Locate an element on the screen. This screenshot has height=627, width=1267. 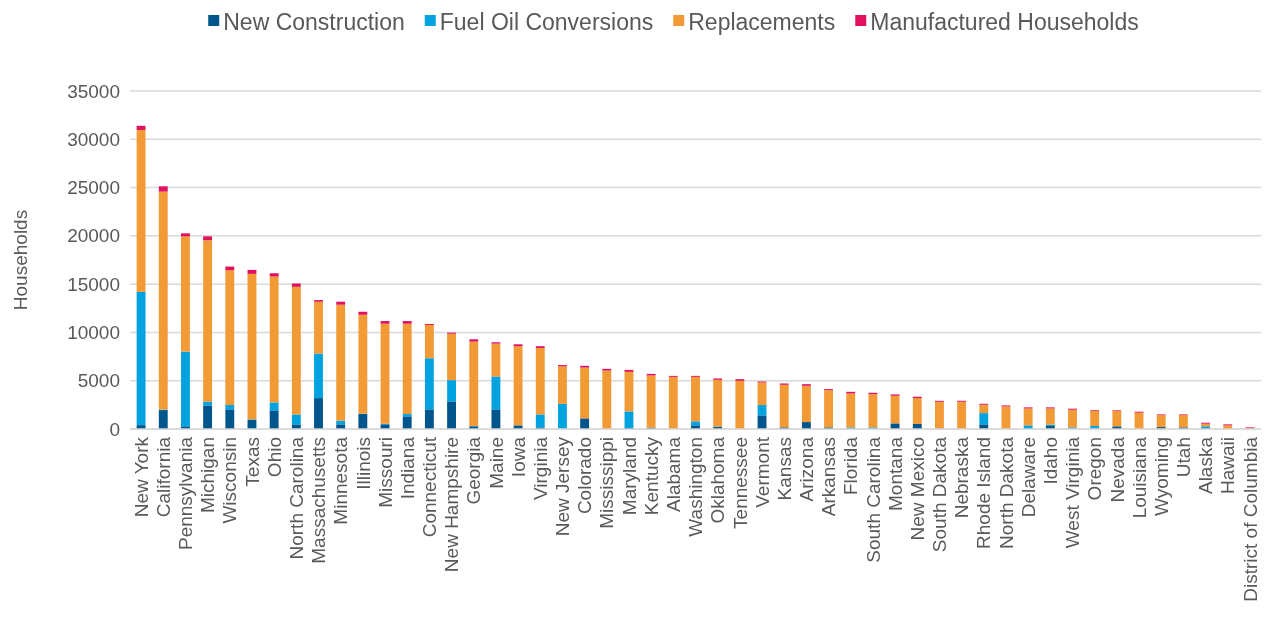
x-tick-label: Connecticut is located at coordinates (430, 487).